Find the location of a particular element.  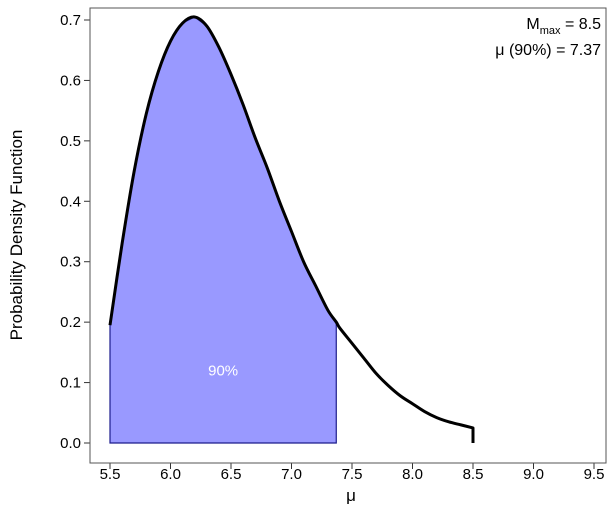

annotation-mmax: Mmax = 8.5 is located at coordinates (563, 26).